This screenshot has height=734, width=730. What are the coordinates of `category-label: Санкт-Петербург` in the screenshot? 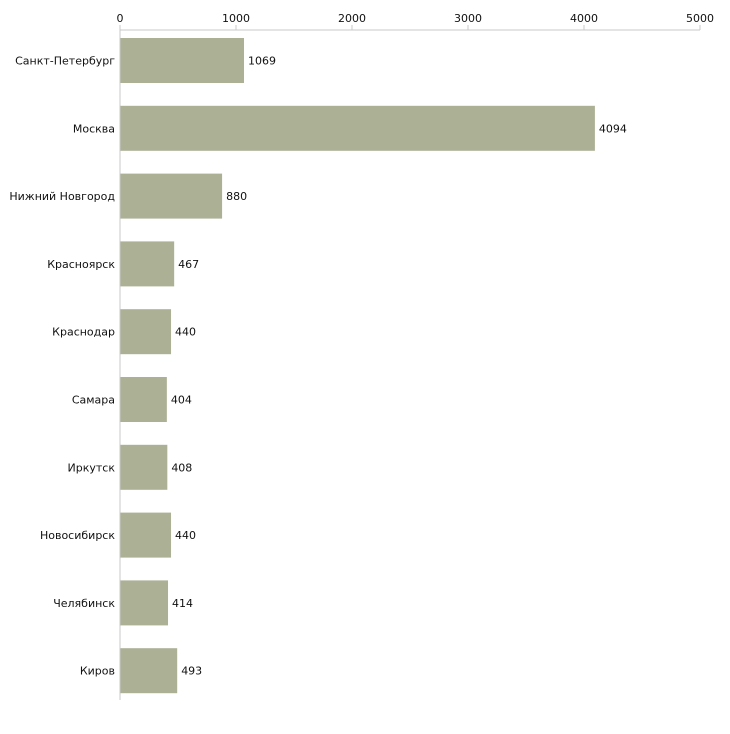 It's located at (65, 61).